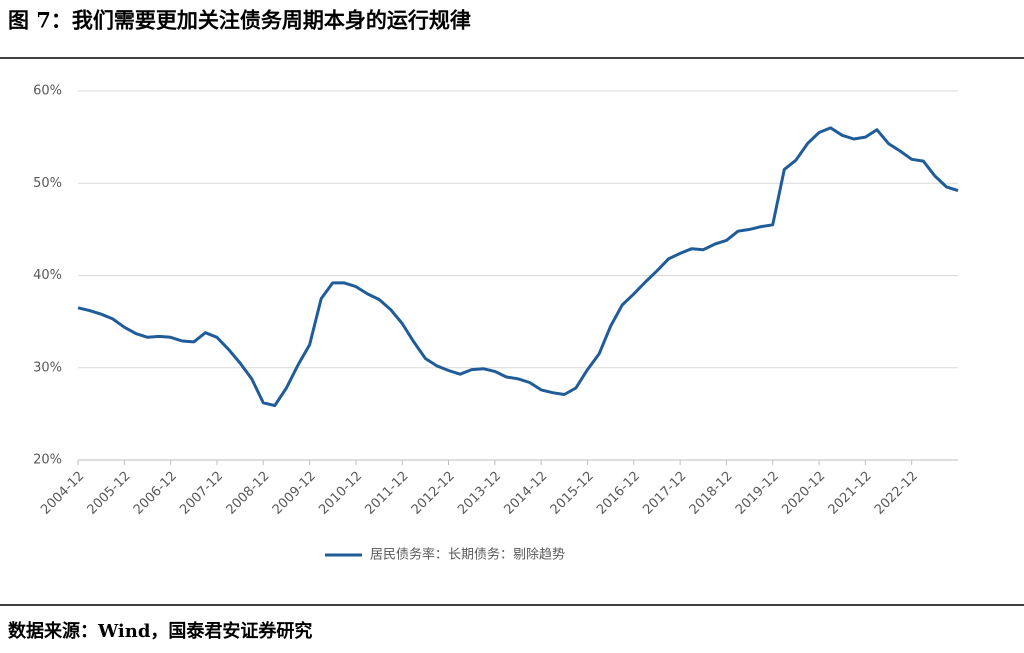  Describe the element at coordinates (109, 493) in the screenshot. I see `x-tick-label: 2005-12` at that location.